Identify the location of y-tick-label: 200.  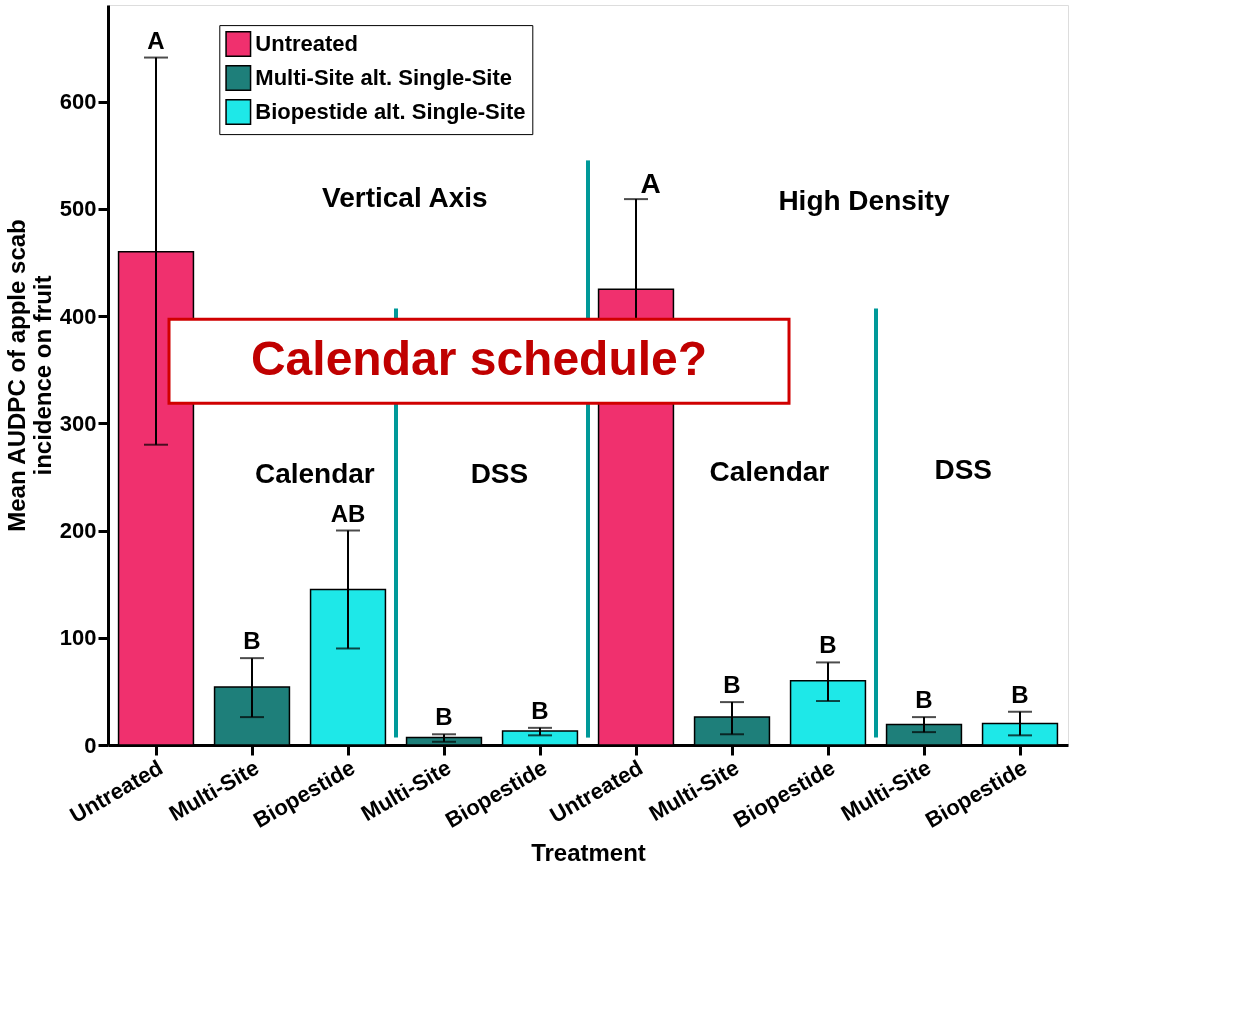
(78, 531).